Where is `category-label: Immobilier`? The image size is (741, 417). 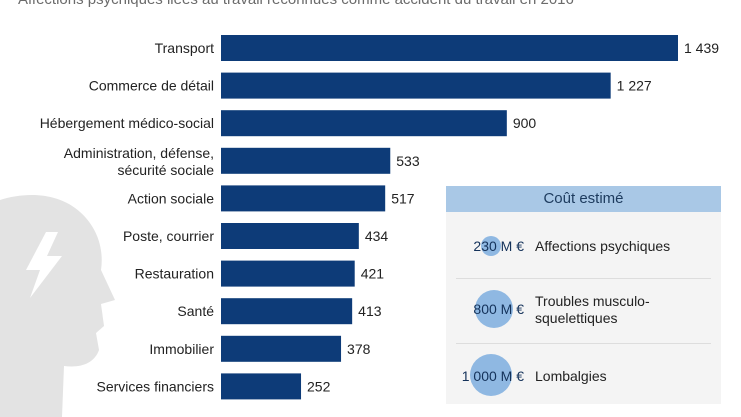 category-label: Immobilier is located at coordinates (181, 349).